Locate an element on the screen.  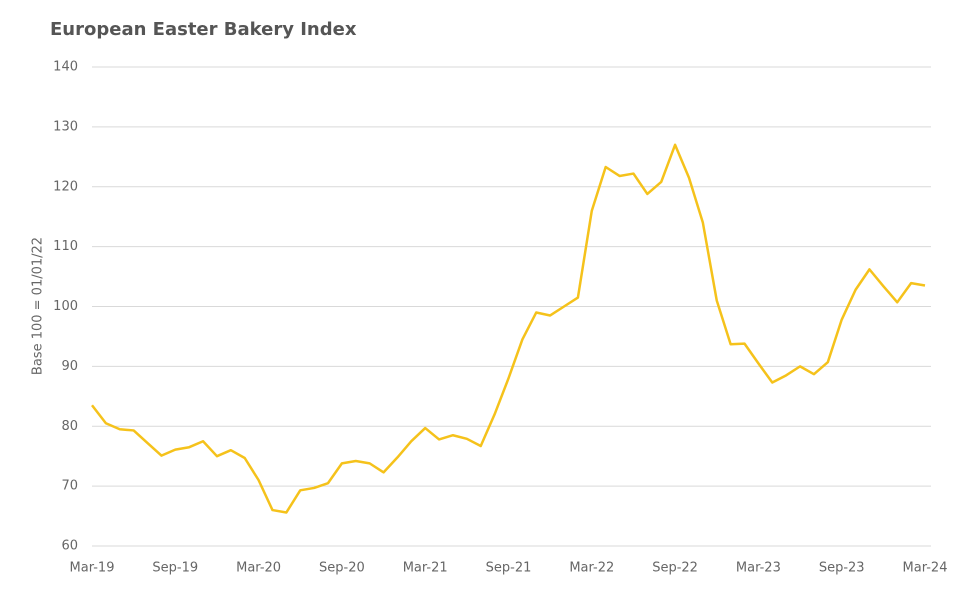
y-axis-label: Base 100 = 01/01/22 is located at coordinates (38, 306).